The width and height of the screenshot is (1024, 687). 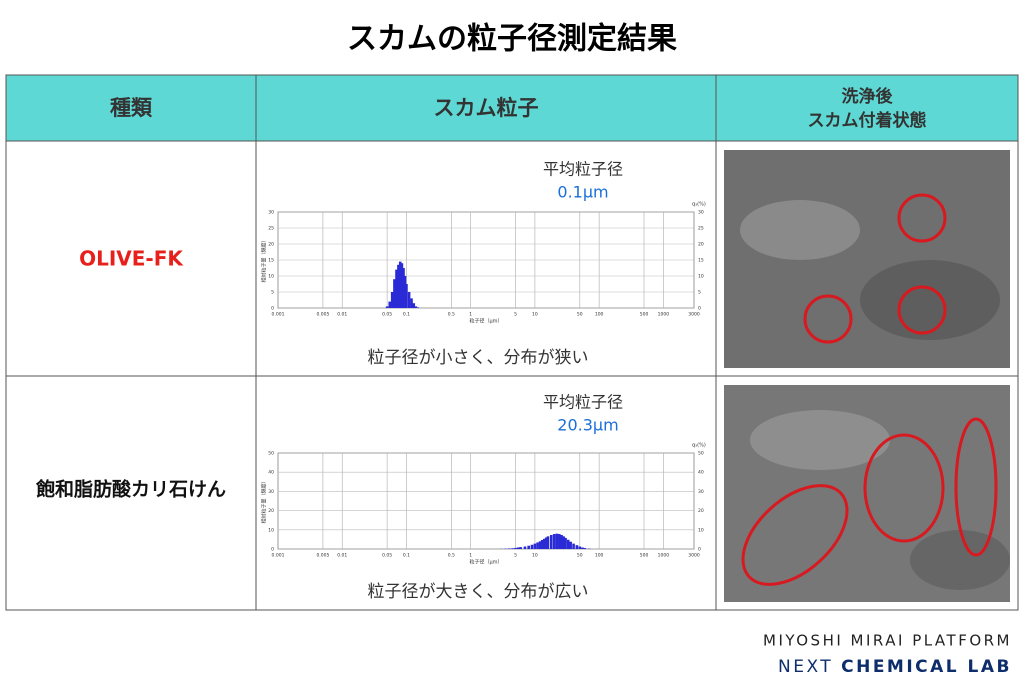 What do you see at coordinates (271, 473) in the screenshot?
I see `y-tick-label: 40` at bounding box center [271, 473].